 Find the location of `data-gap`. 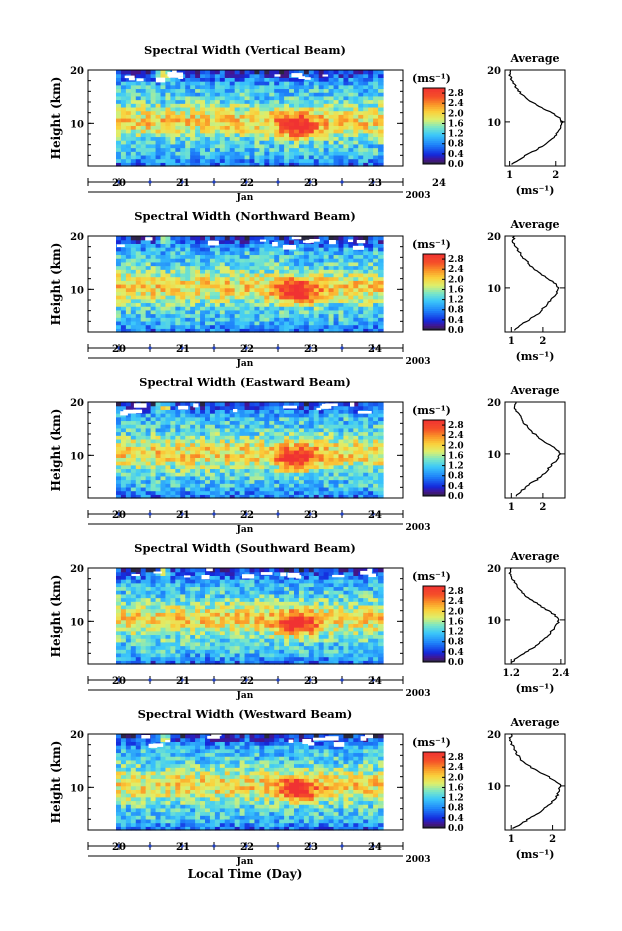

data-gap is located at coordinates (314, 240).